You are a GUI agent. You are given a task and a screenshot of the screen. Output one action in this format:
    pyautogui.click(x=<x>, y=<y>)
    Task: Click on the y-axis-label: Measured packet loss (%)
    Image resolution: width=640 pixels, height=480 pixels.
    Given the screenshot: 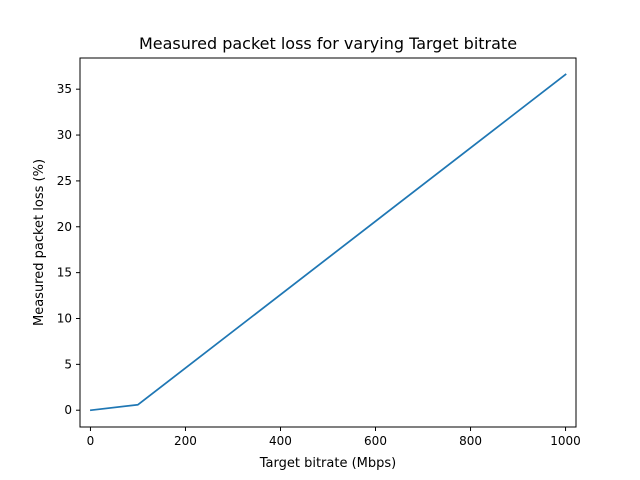 What is the action you would take?
    pyautogui.click(x=39, y=242)
    